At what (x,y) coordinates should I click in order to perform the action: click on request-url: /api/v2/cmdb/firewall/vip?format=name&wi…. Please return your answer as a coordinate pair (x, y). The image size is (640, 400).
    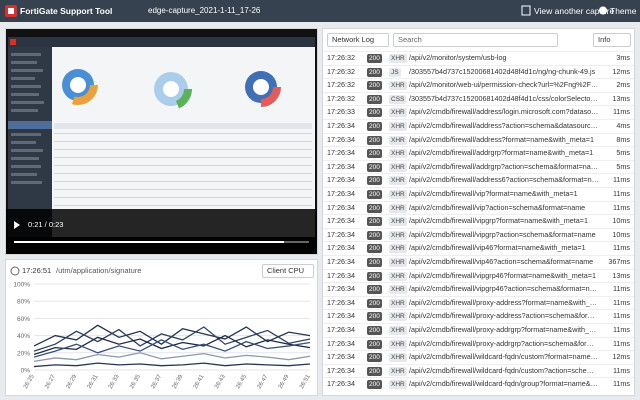
    Looking at the image, I should click on (493, 193).